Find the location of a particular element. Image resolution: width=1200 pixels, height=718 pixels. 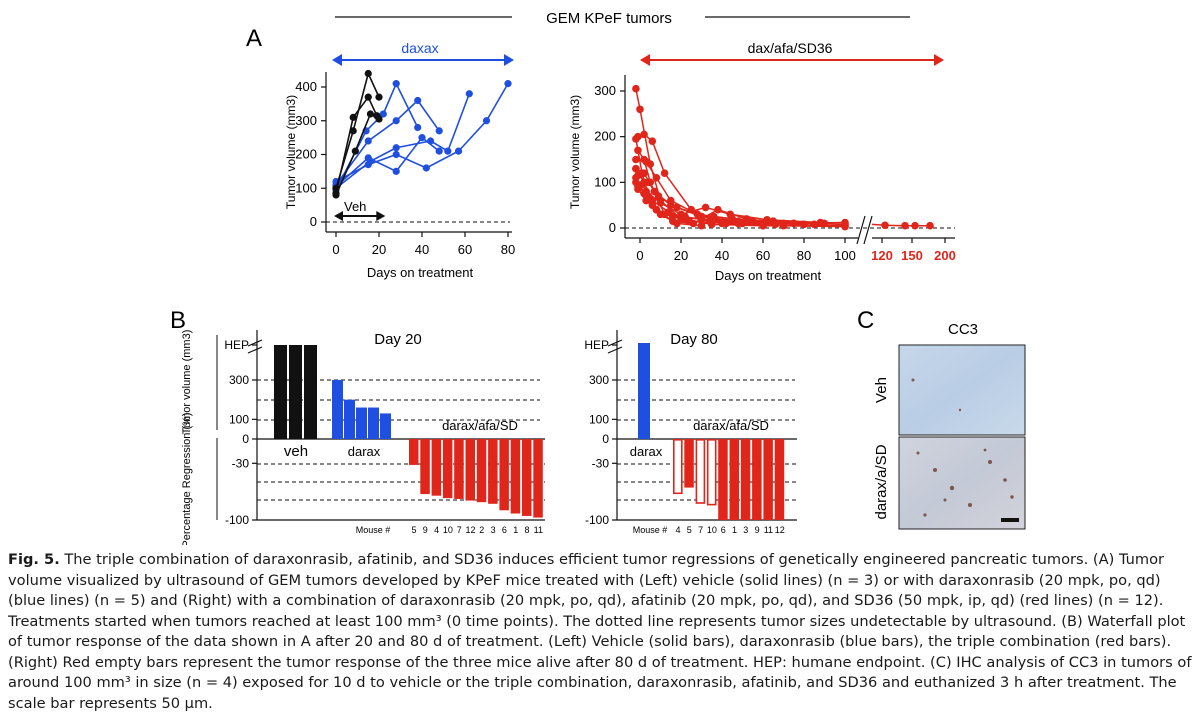

b80-mouse-ids: 4 5 7 10 6 1 3 9 11 12 is located at coordinates (729, 530).